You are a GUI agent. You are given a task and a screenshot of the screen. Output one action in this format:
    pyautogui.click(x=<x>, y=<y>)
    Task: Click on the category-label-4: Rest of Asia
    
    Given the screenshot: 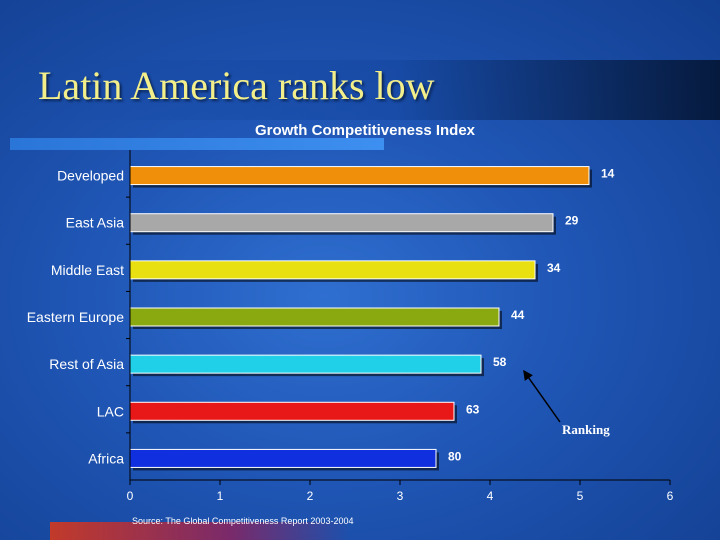 What is the action you would take?
    pyautogui.click(x=86, y=364)
    